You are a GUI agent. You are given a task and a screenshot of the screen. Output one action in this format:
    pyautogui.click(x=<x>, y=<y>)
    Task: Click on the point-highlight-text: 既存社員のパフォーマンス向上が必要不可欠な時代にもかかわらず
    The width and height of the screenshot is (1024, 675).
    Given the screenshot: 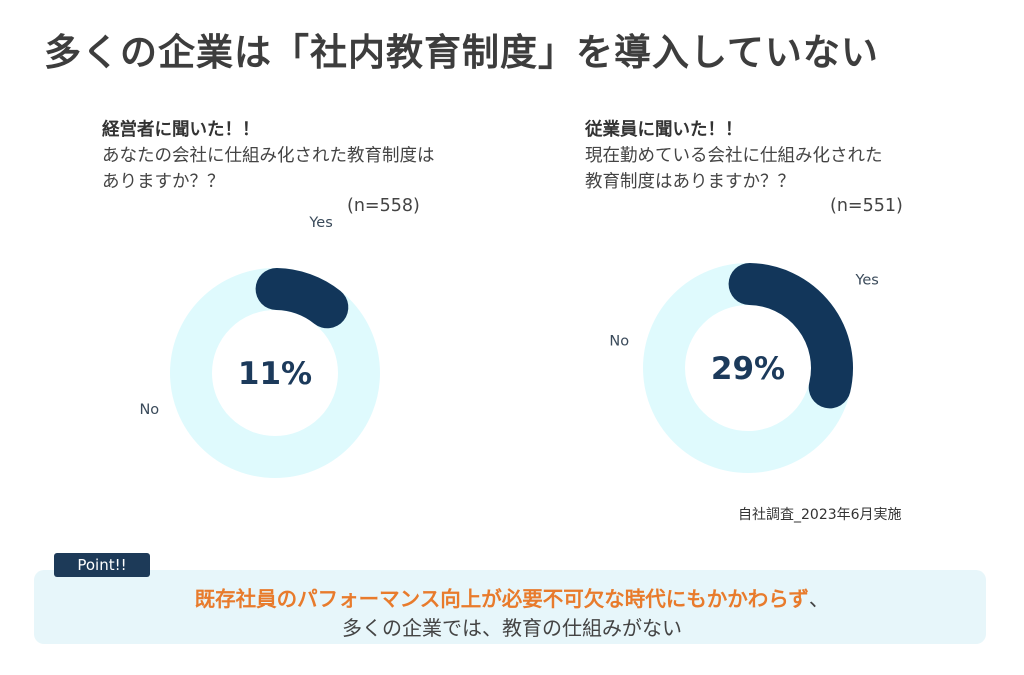 What is the action you would take?
    pyautogui.click(x=501, y=599)
    